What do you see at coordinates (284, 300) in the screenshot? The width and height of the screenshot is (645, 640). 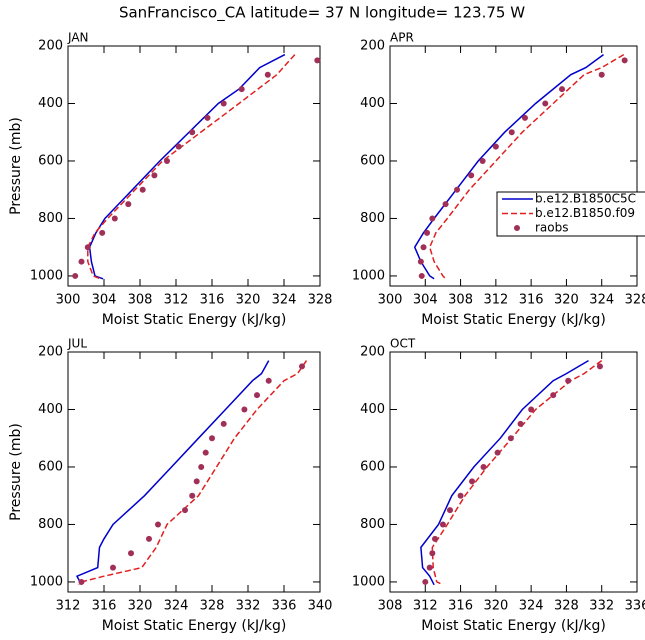 I see `x-tick-label: 324` at bounding box center [284, 300].